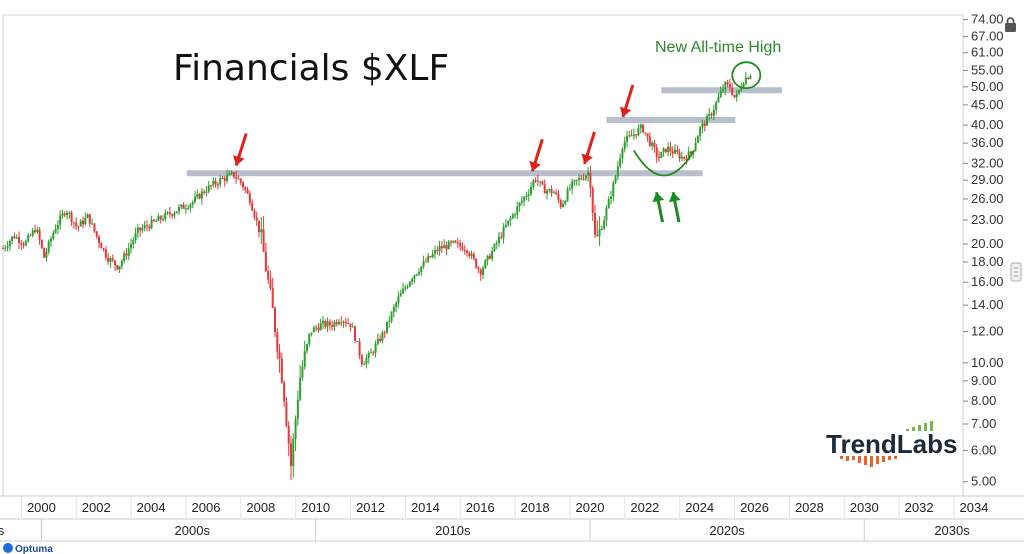 The image size is (1024, 554). What do you see at coordinates (718, 47) in the screenshot?
I see `ath-annotation: New All-time High` at bounding box center [718, 47].